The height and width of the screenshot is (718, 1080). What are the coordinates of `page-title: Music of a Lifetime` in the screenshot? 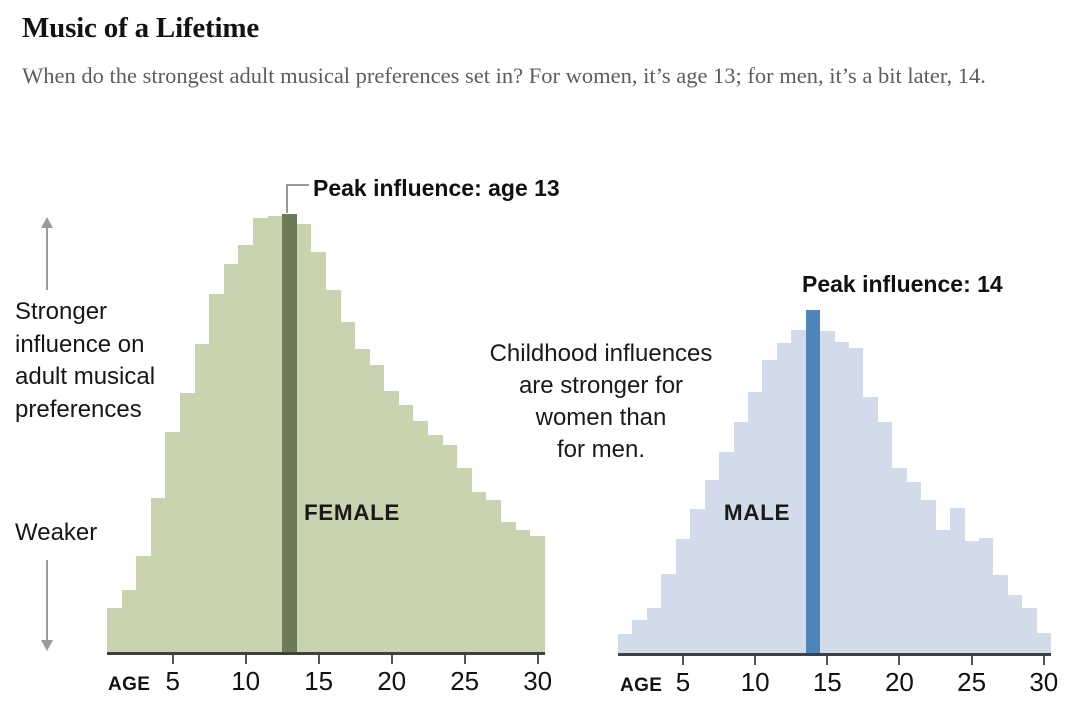 It's located at (140, 28).